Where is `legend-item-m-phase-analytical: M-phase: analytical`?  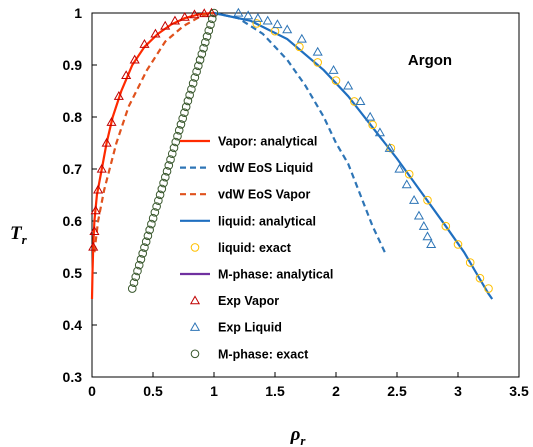 legend-item-m-phase-analytical: M-phase: analytical is located at coordinates (256, 275).